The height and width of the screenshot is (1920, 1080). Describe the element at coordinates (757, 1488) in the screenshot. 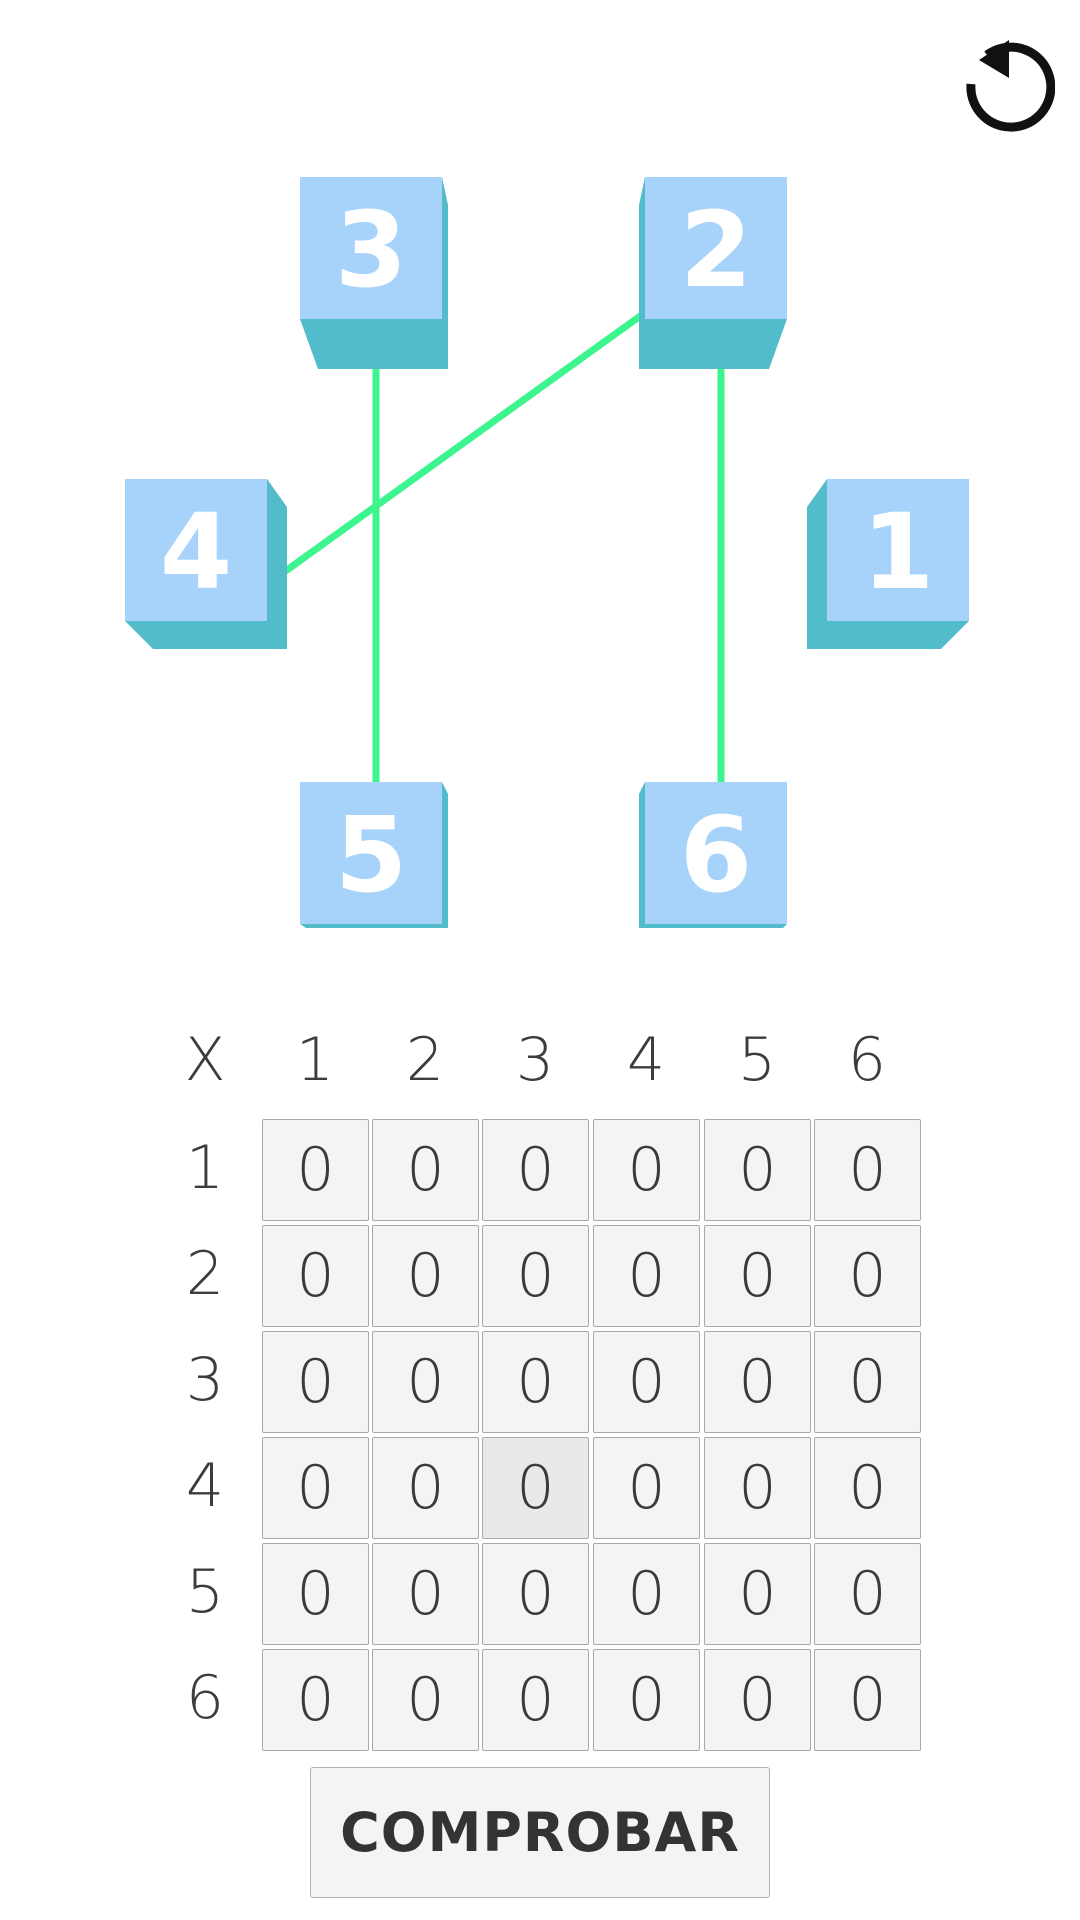

I see `matrix-cell-r4-c5: 0` at that location.